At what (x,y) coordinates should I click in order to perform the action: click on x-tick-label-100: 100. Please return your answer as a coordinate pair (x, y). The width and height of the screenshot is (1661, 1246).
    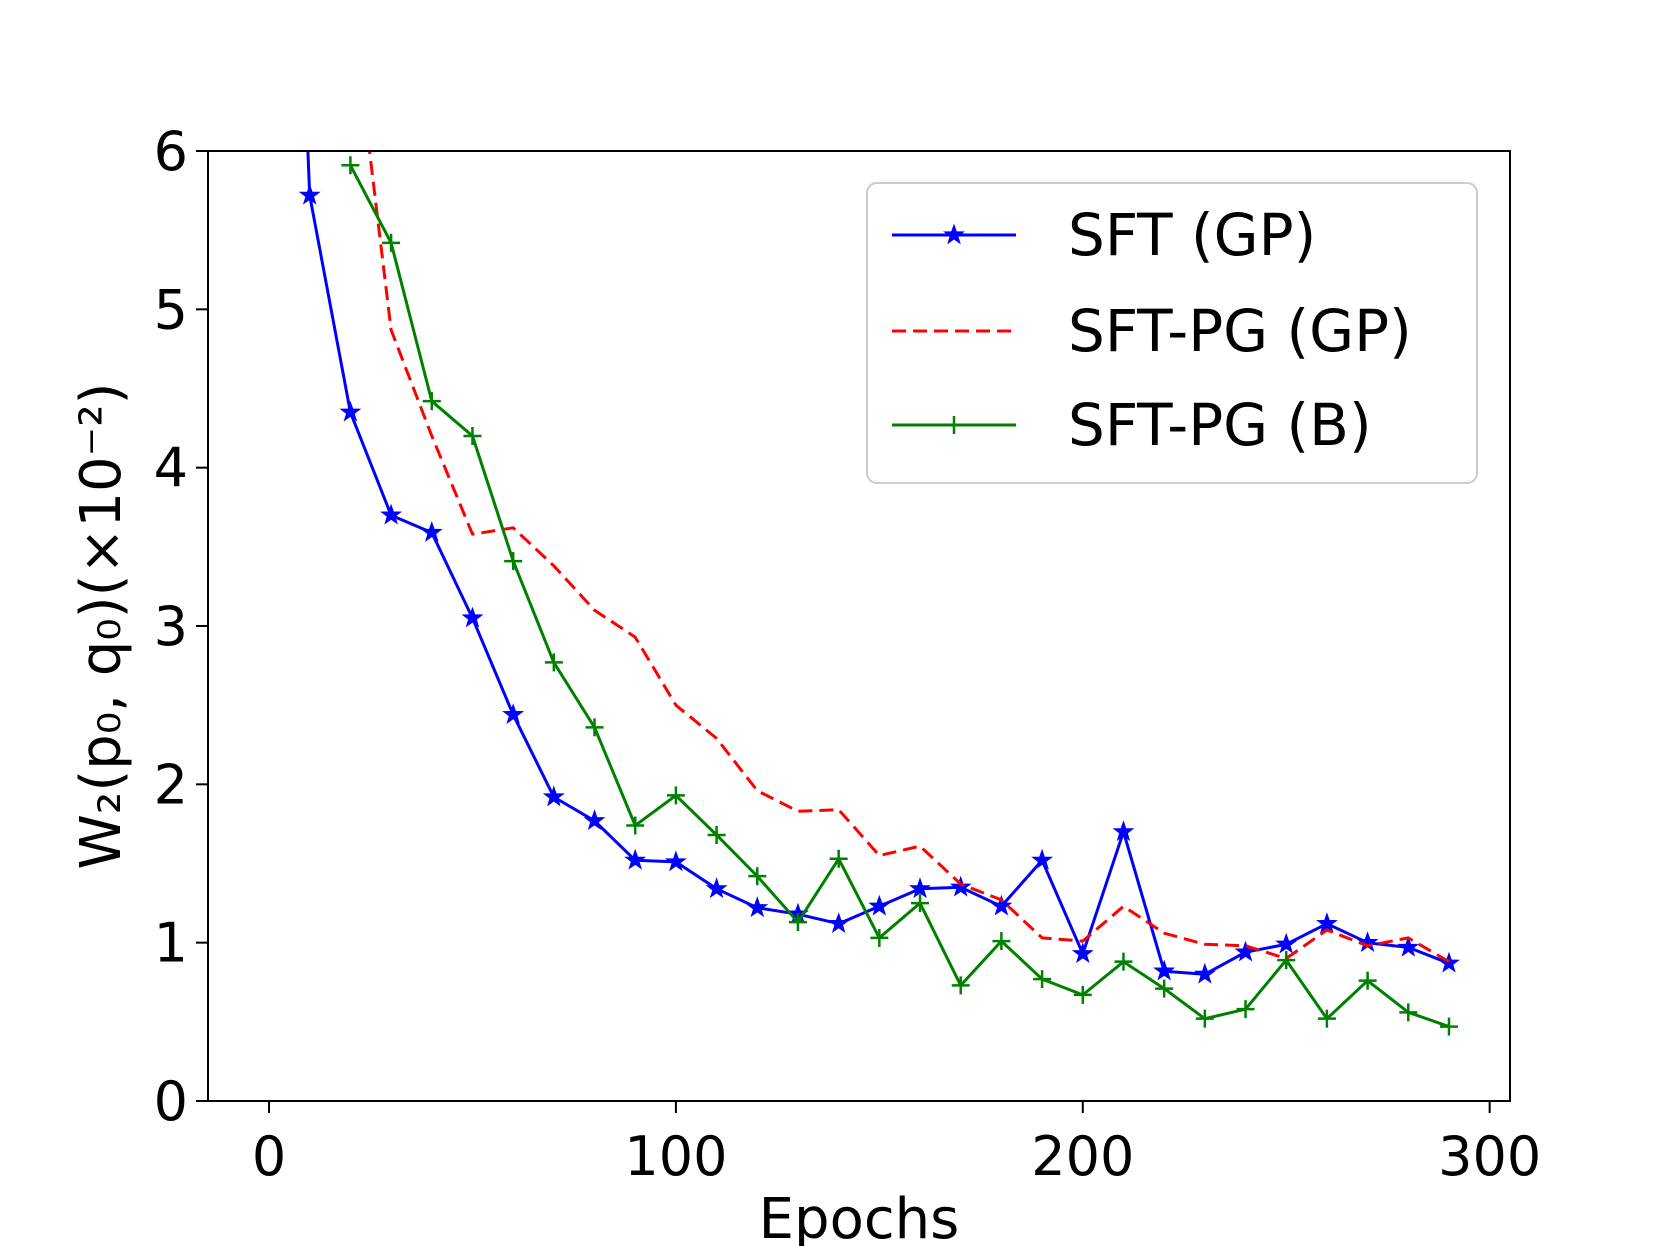
    Looking at the image, I should click on (675, 1156).